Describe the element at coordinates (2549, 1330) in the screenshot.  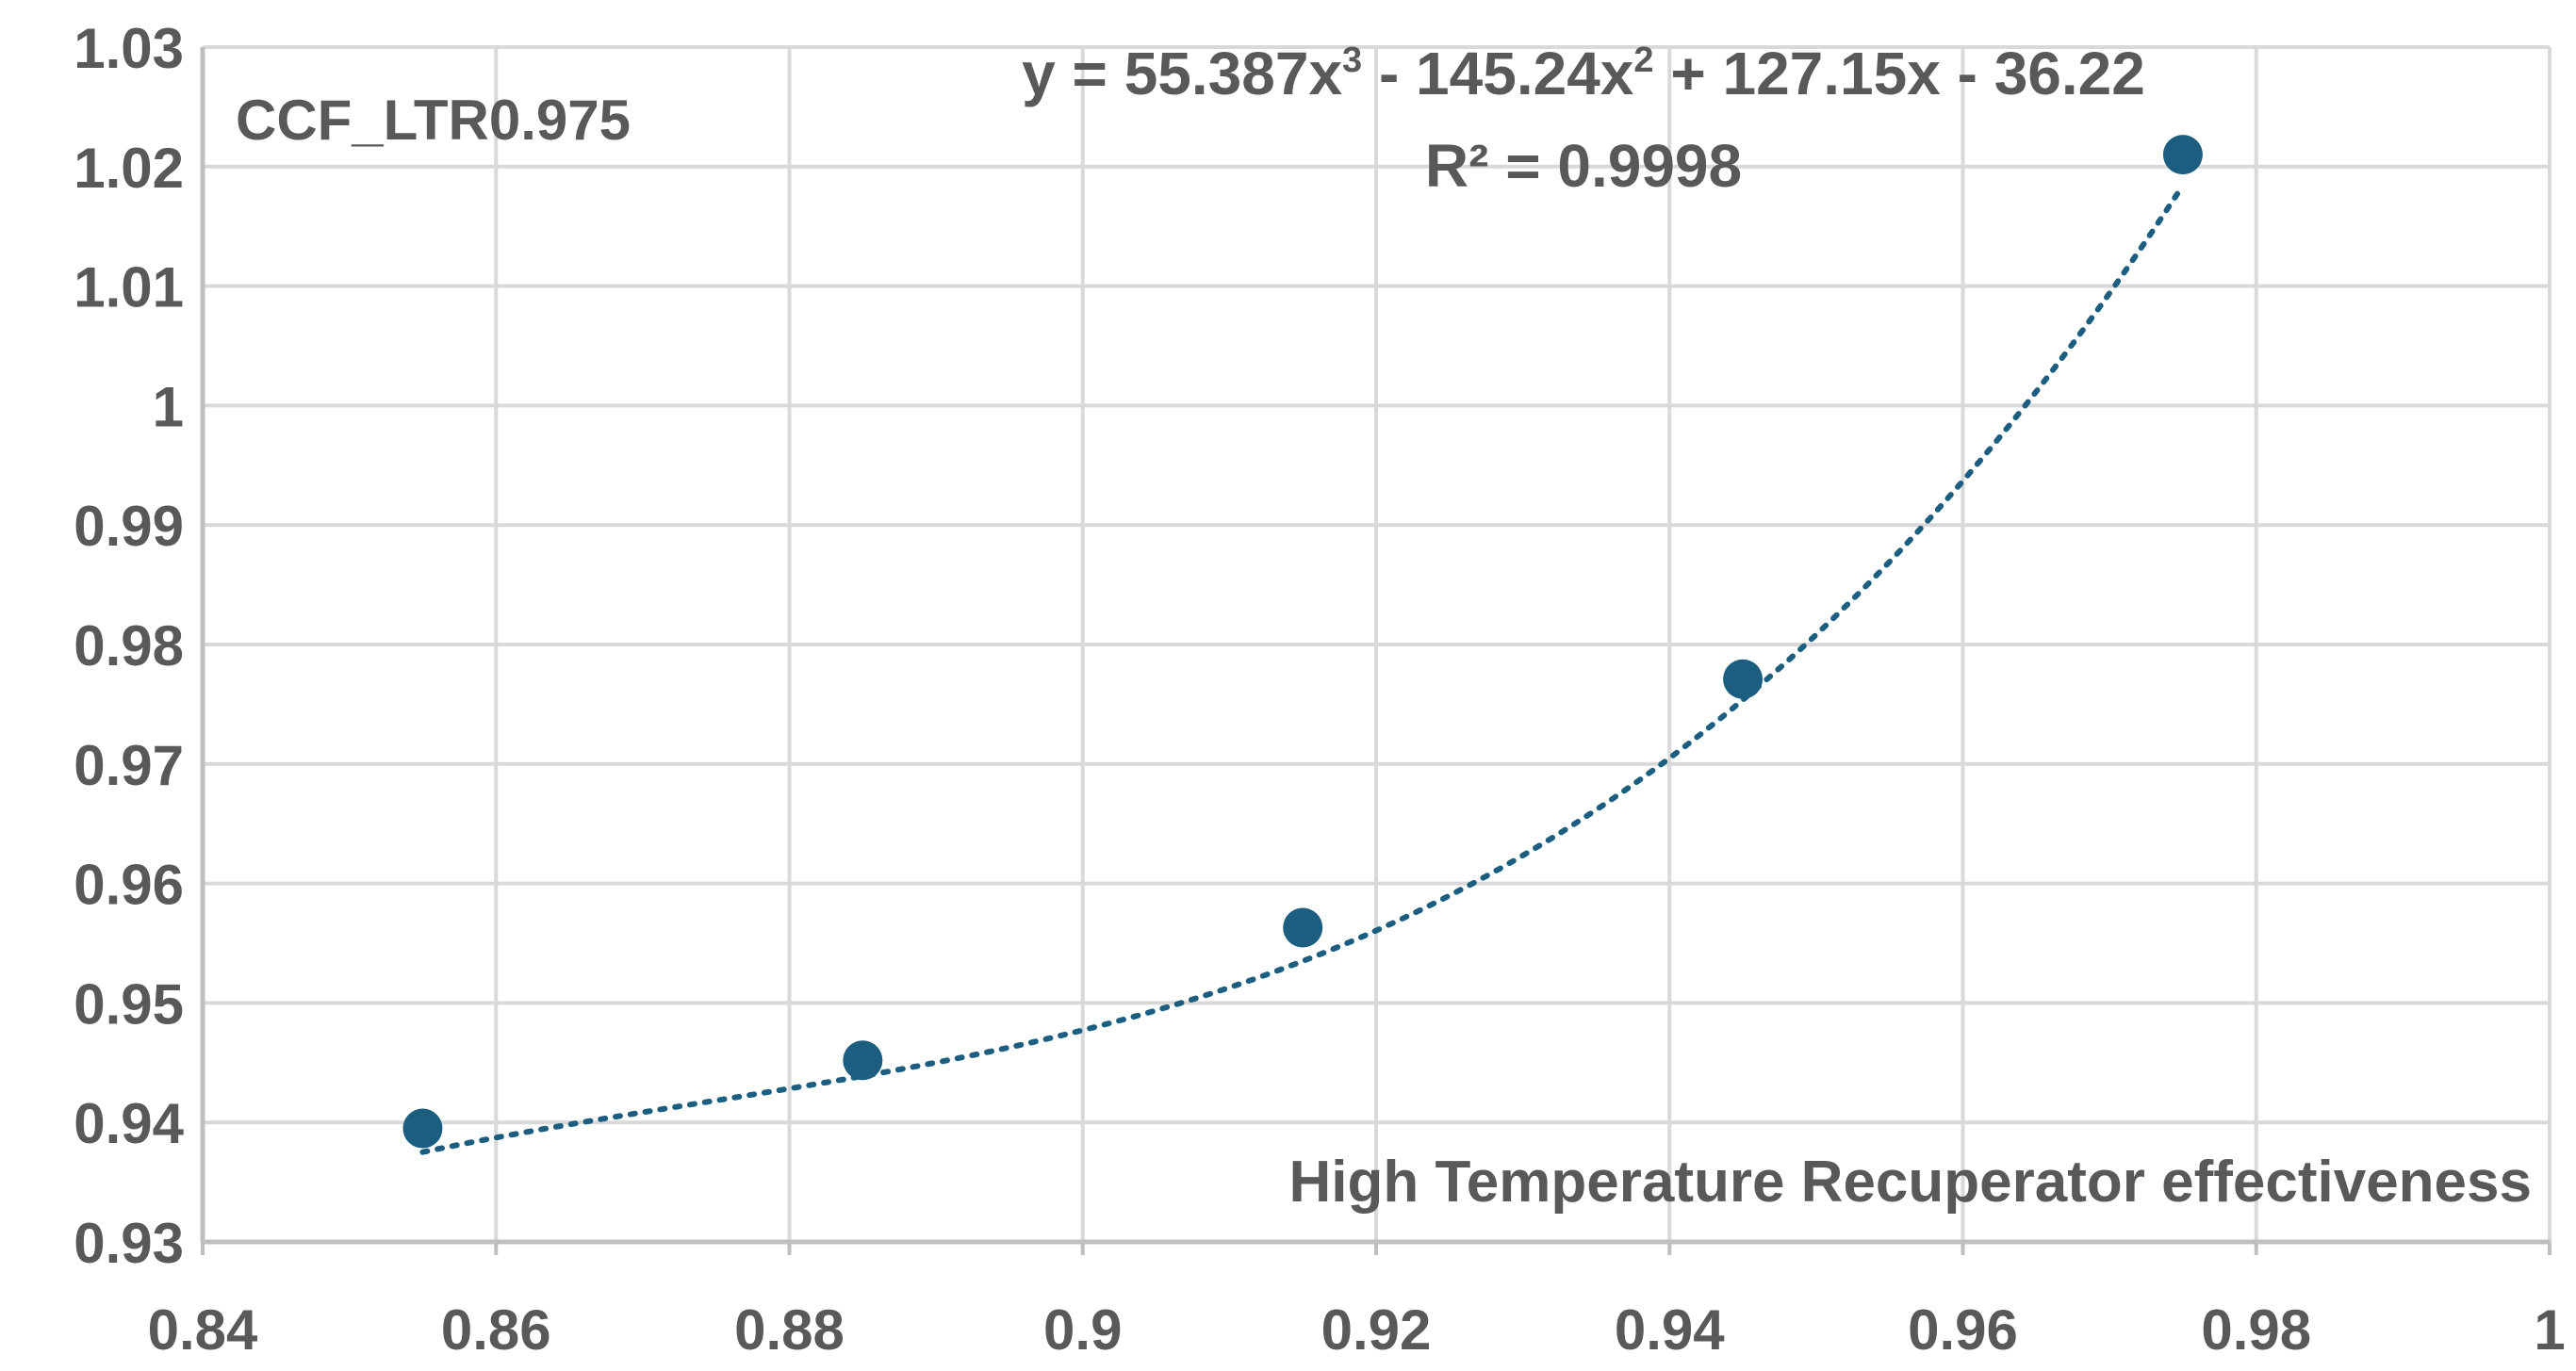
I see `x-tick-label: 1` at that location.